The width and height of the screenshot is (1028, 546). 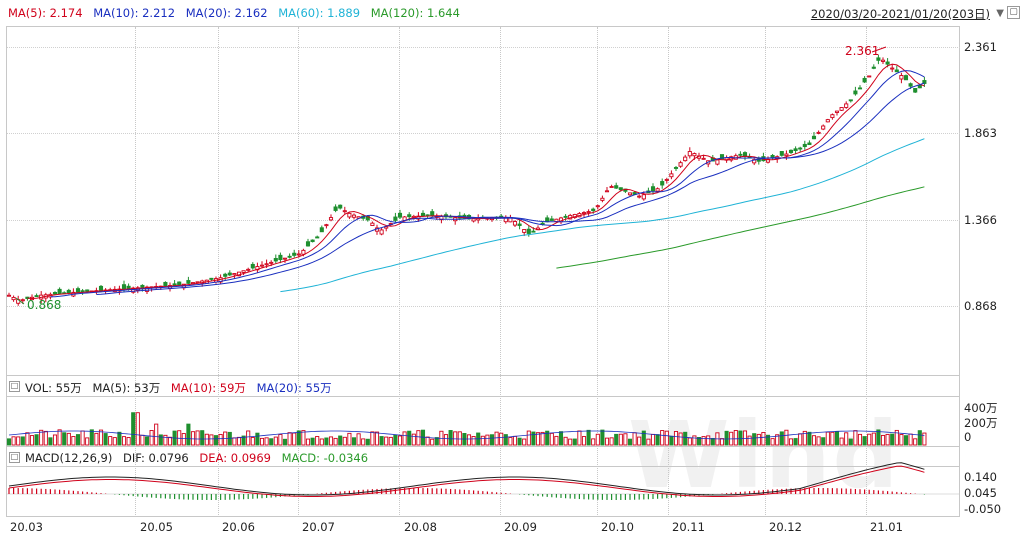 I want to click on volume-header-separator, so click(x=483, y=396).